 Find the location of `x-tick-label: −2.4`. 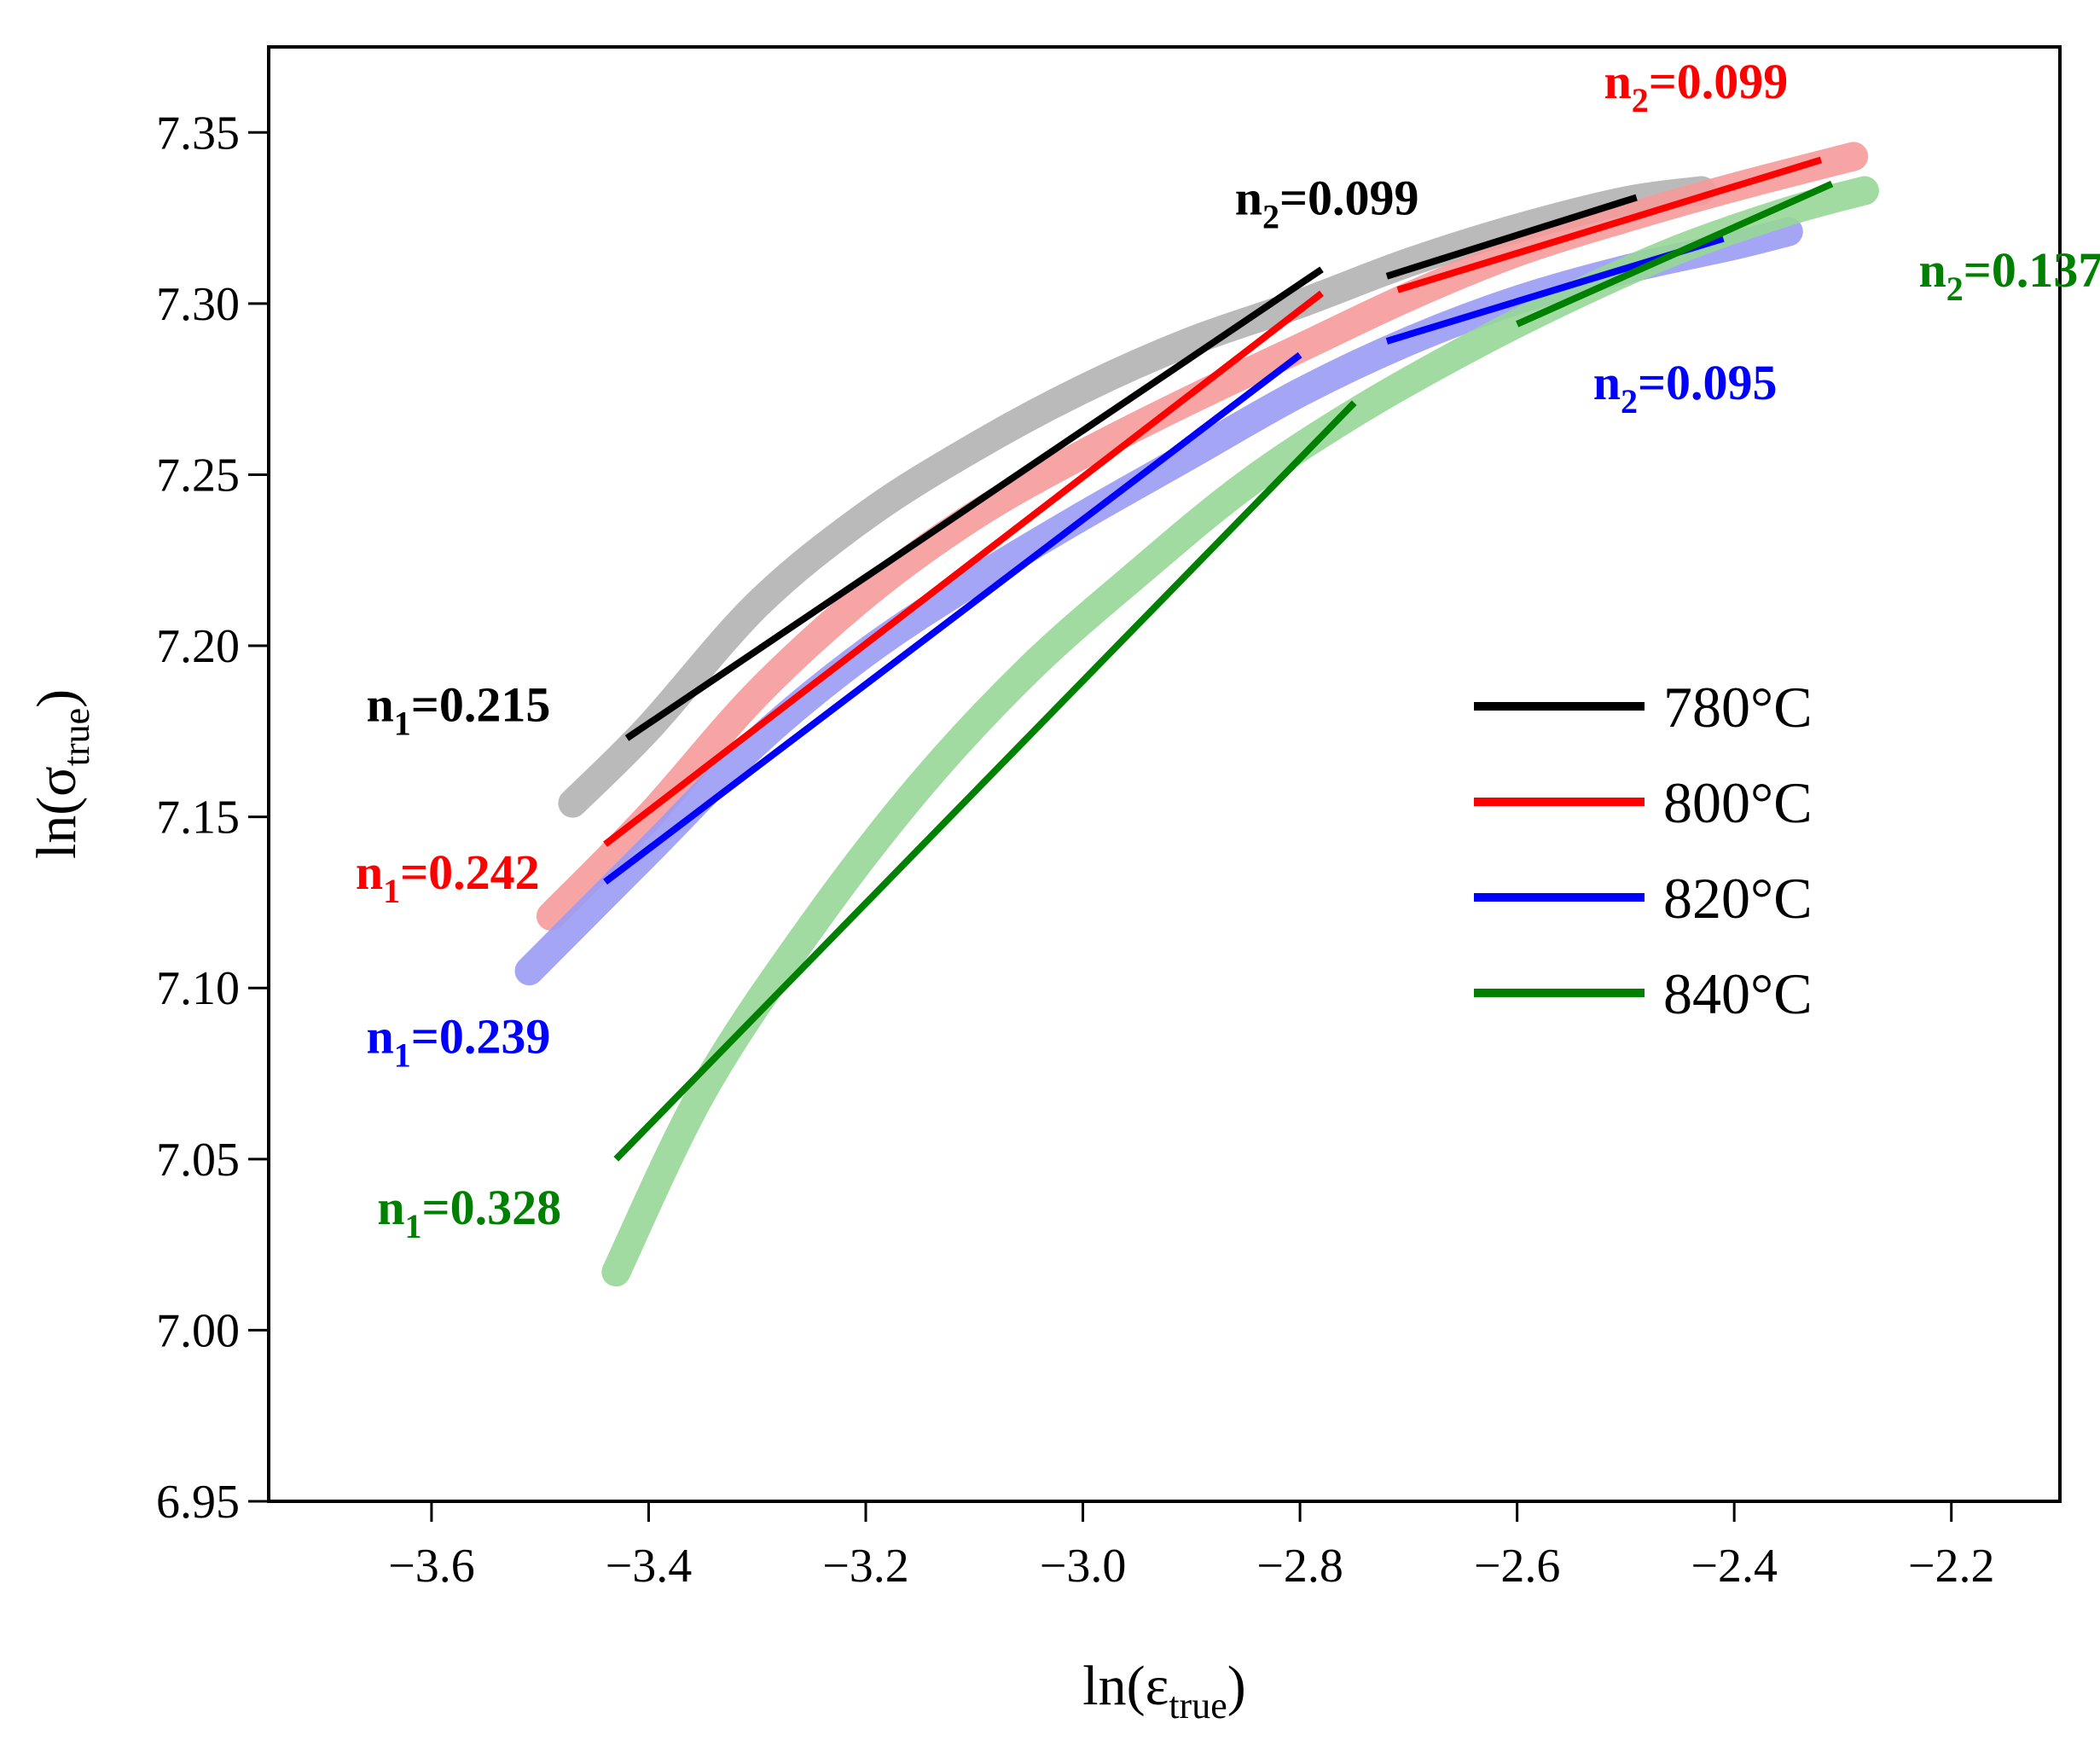

x-tick-label: −2.4 is located at coordinates (1734, 1566).